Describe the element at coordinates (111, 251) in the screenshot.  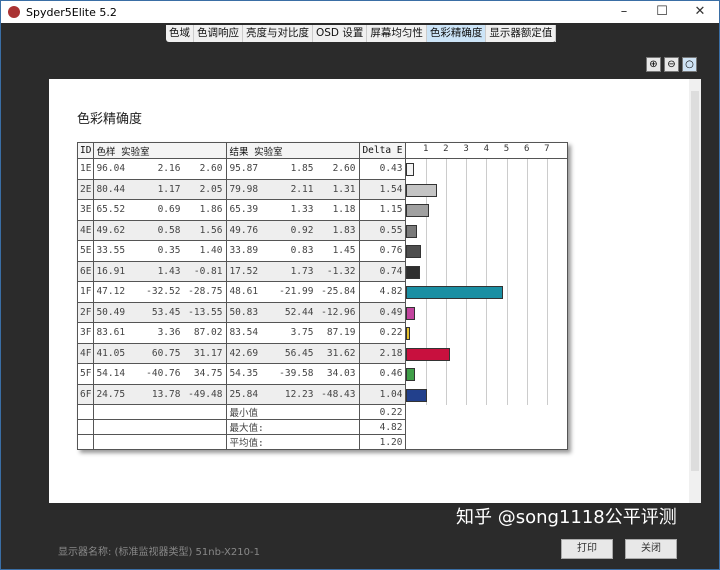
I see `lab-value: 33.55` at that location.